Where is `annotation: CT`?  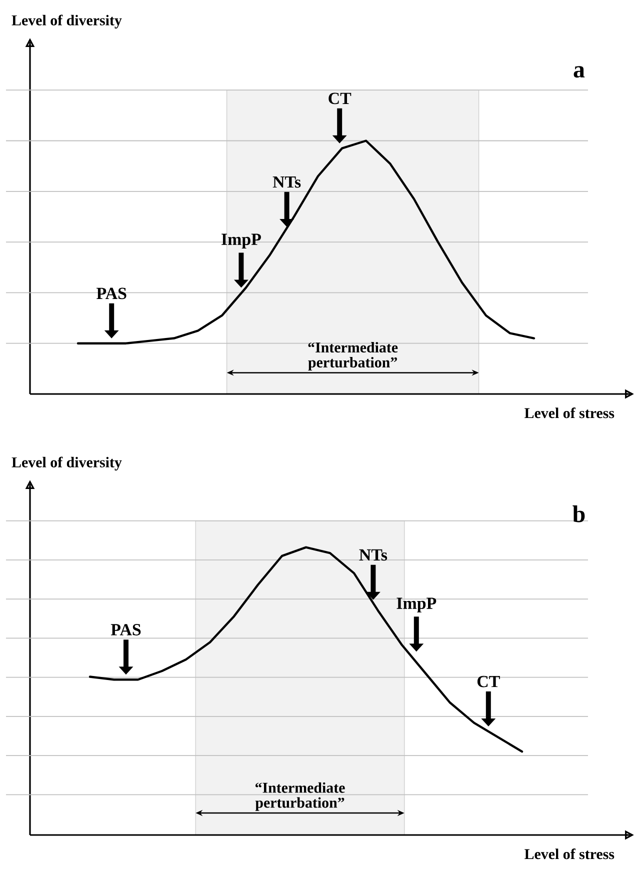 annotation: CT is located at coordinates (488, 682).